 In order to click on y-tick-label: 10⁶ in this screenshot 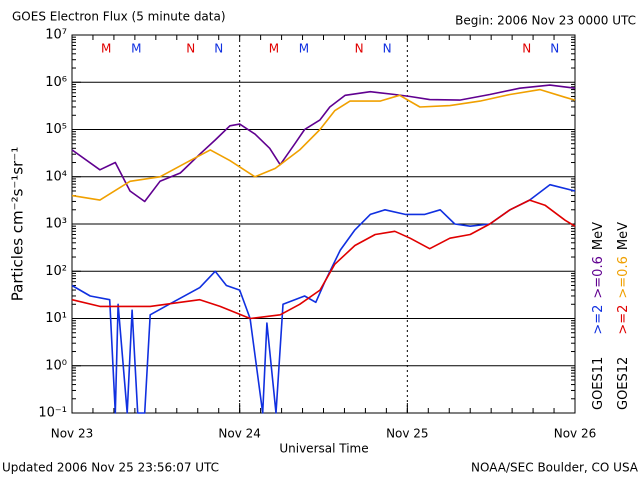, I will do `click(56, 82)`.